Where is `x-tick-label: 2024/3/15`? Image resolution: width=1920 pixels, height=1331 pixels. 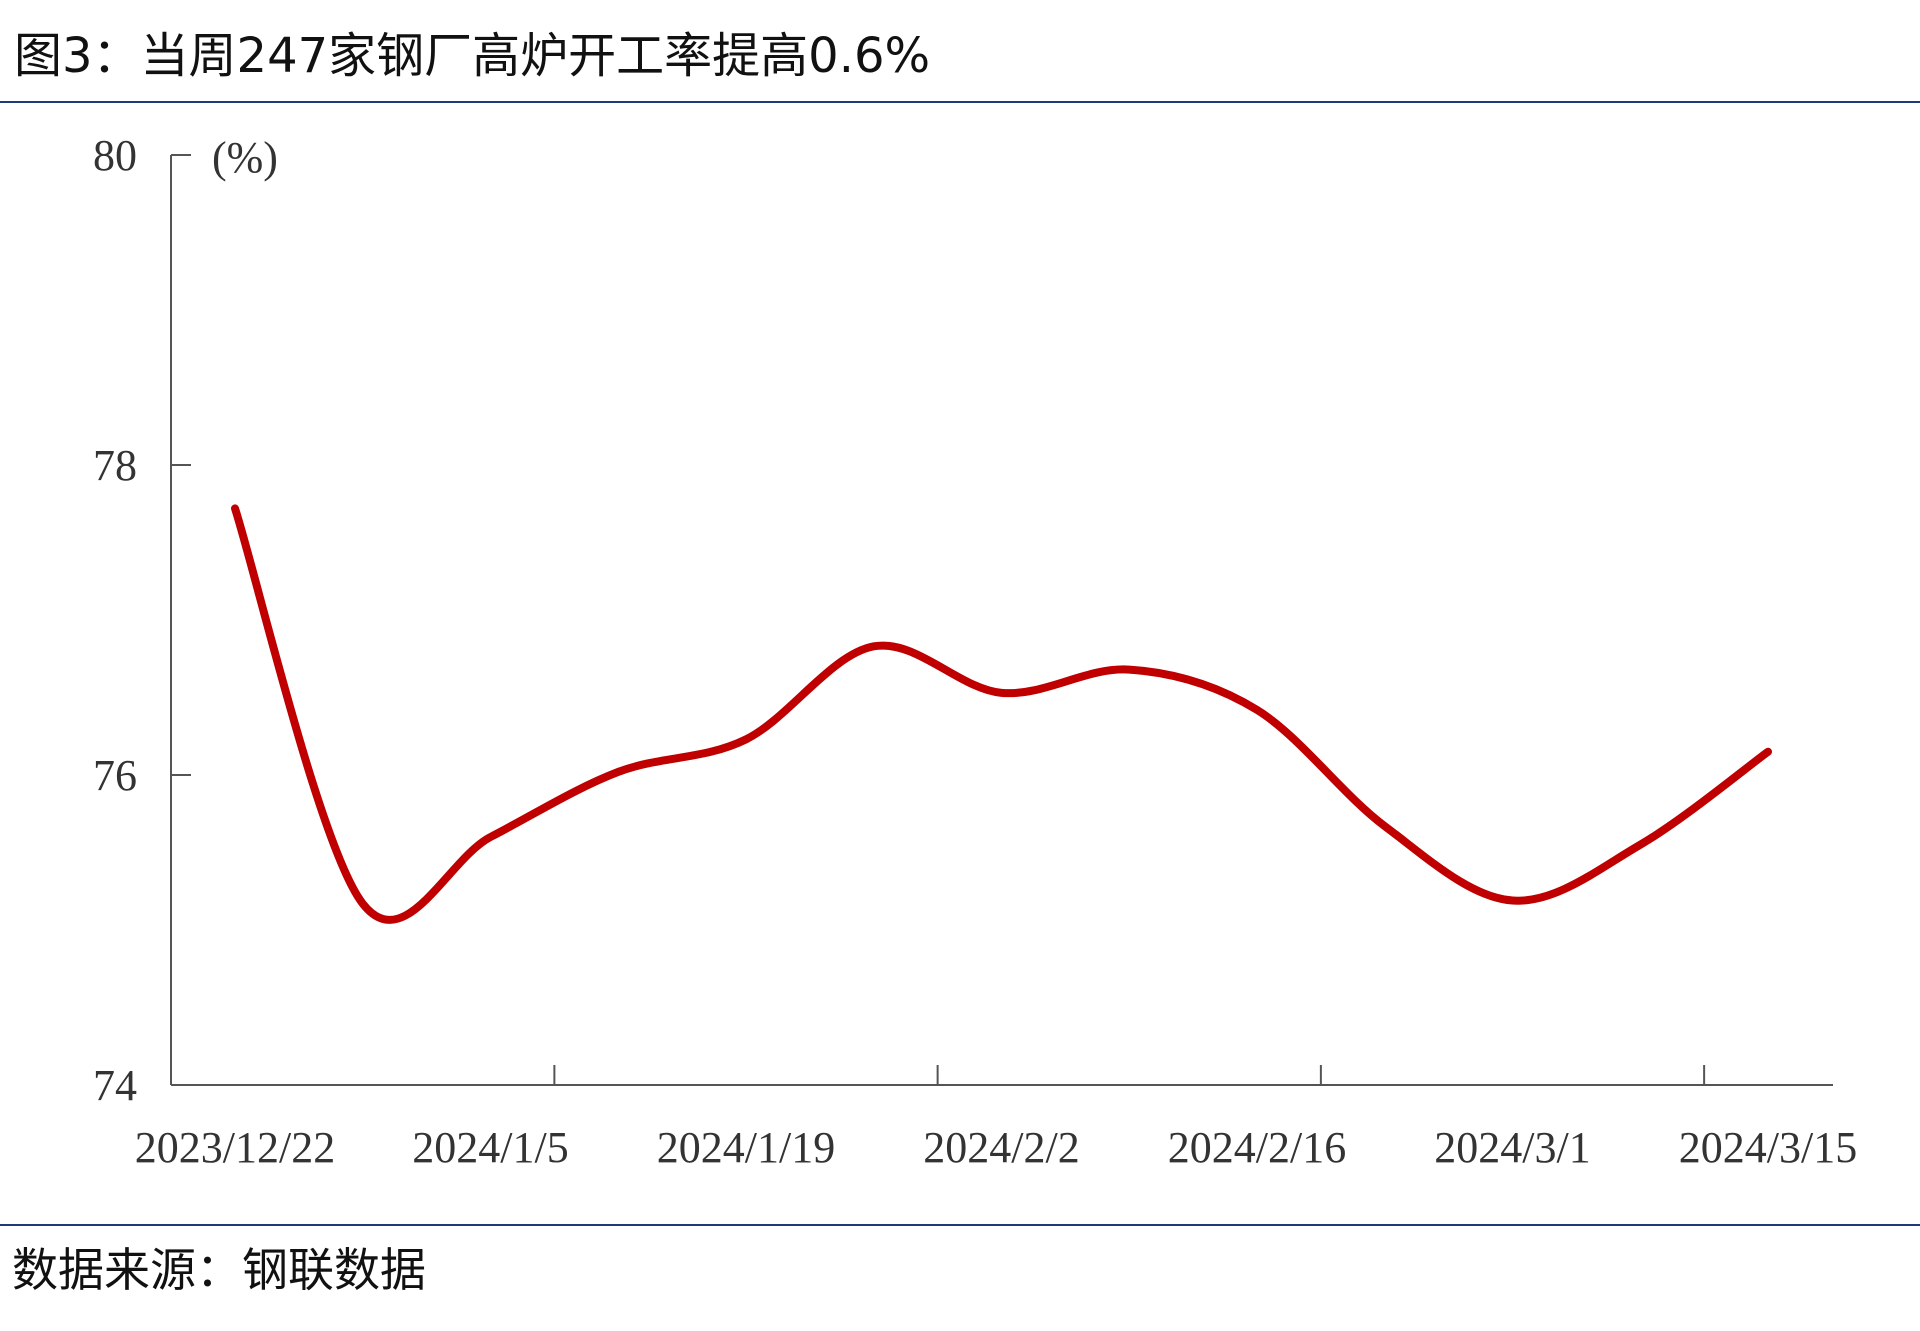 x-tick-label: 2024/3/15 is located at coordinates (1768, 1147).